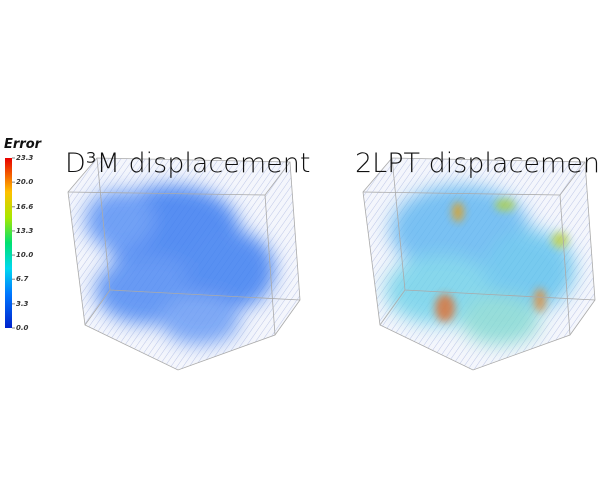 The width and height of the screenshot is (600, 500). I want to click on colorbar-tick-label: 10.0, so click(24, 255).